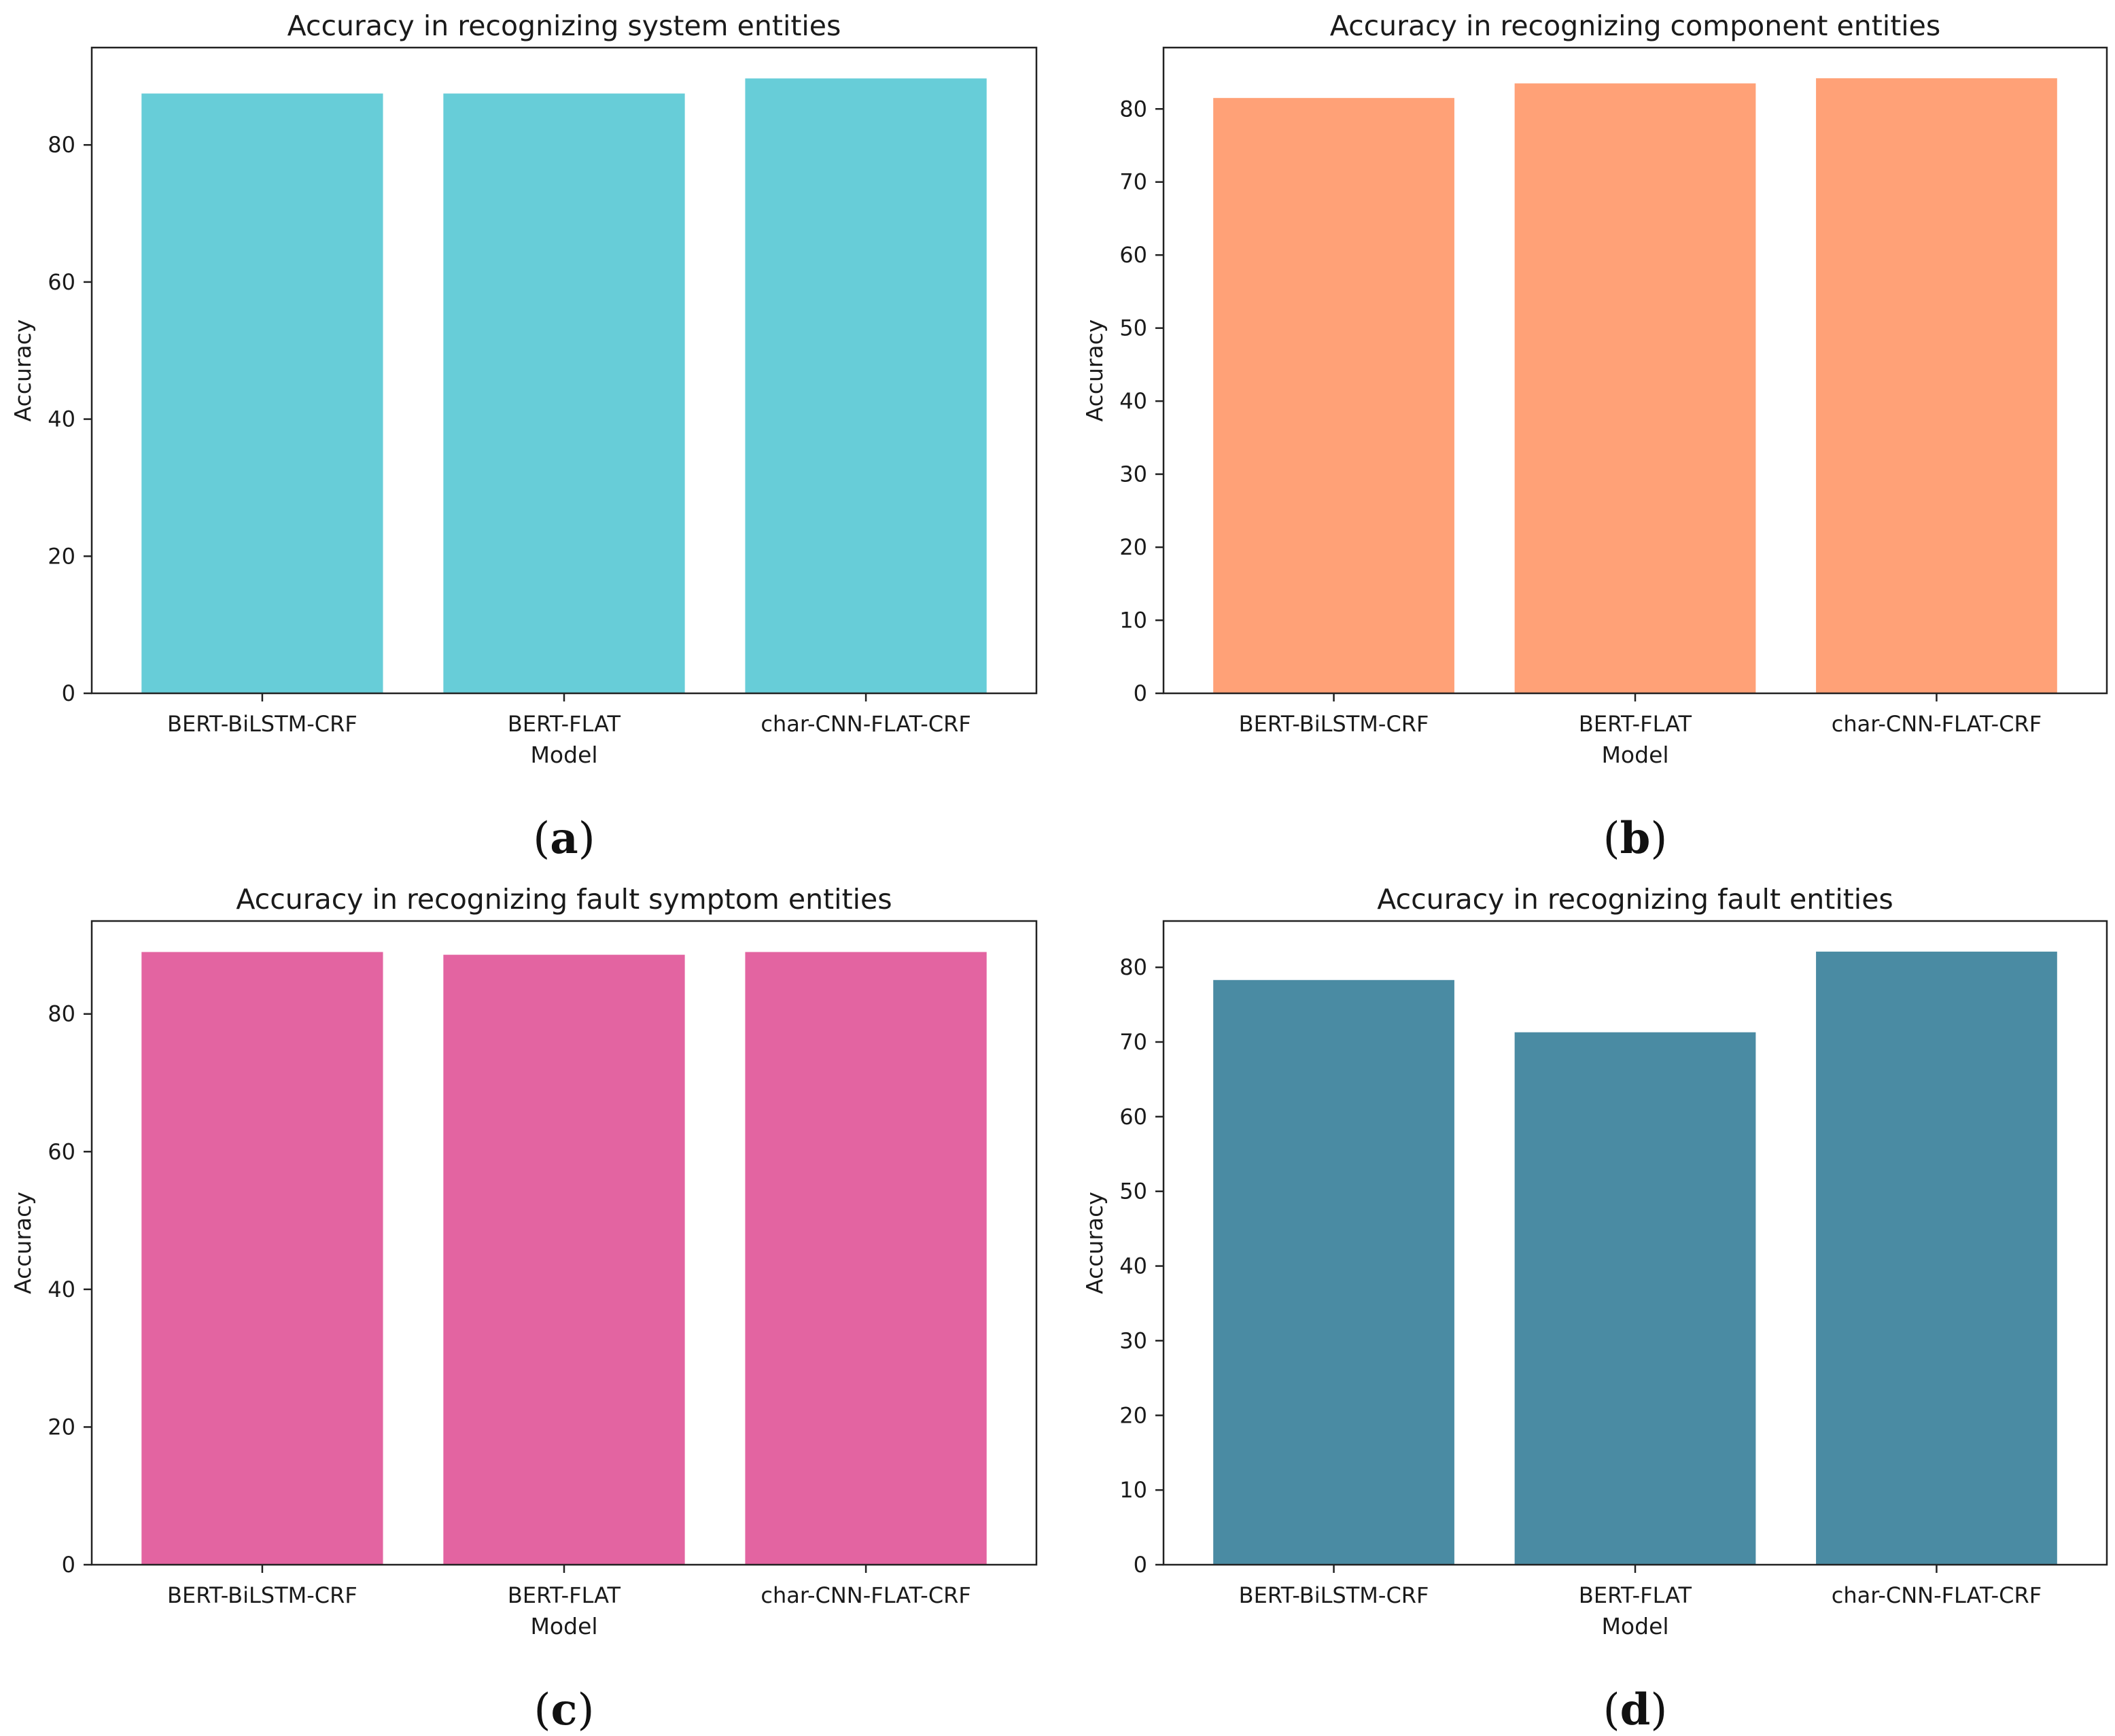 The height and width of the screenshot is (1736, 2115). I want to click on panel-label: (c), so click(564, 1709).